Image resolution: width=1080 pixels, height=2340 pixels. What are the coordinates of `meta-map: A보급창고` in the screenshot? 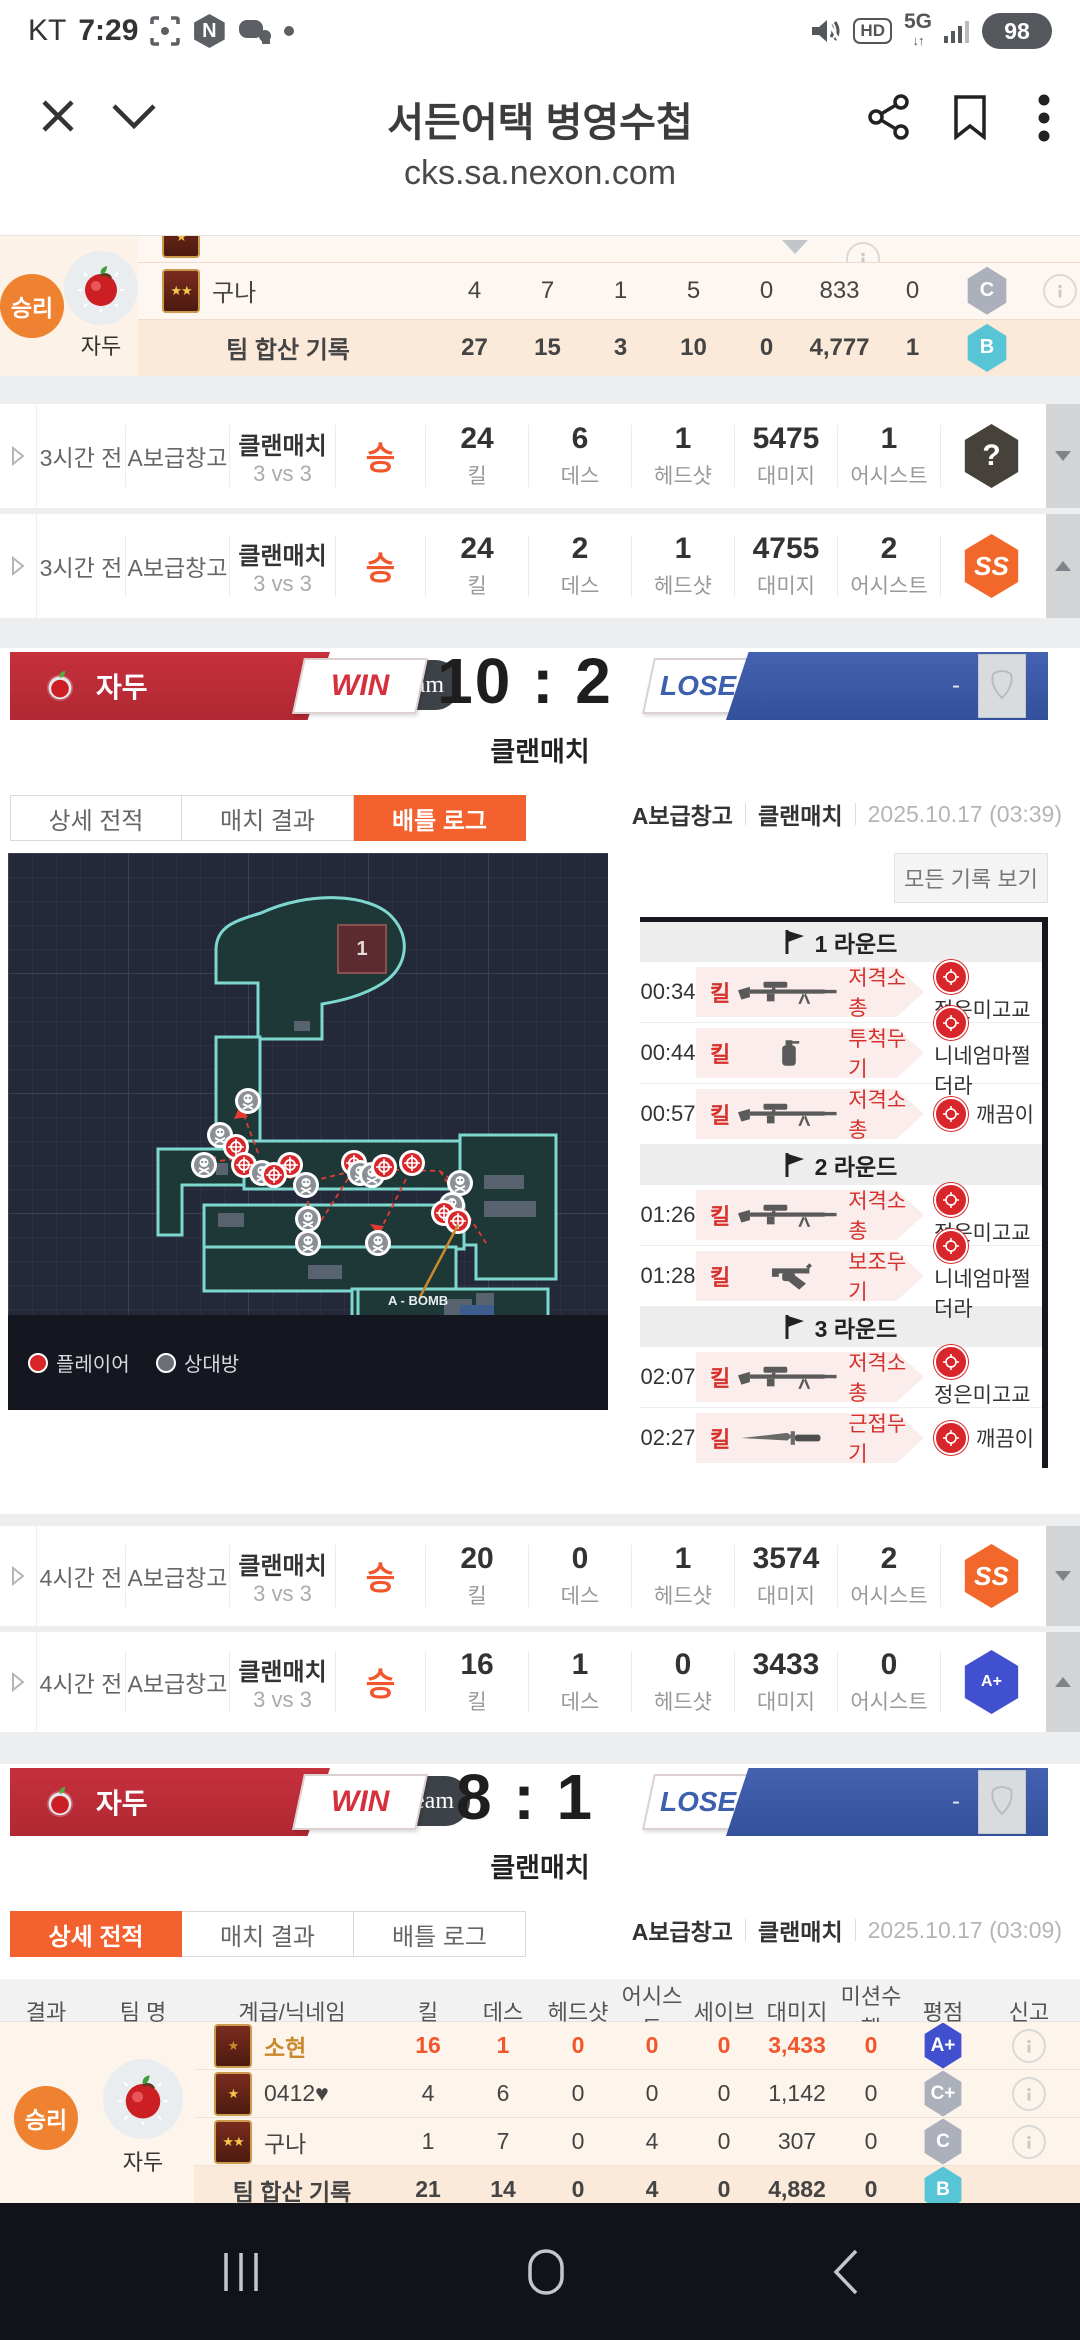 It's located at (682, 816).